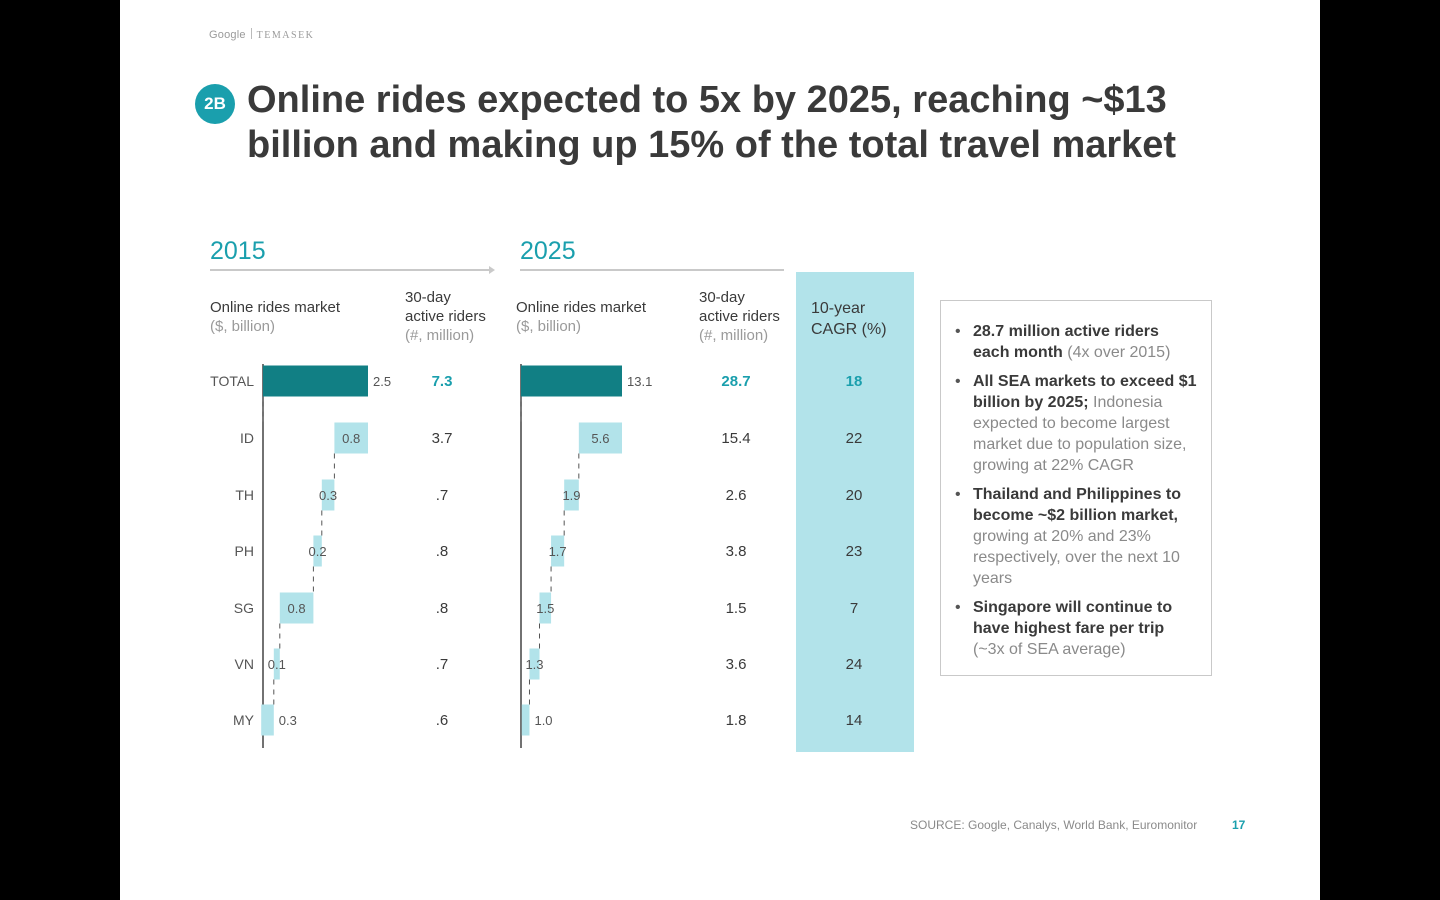 The height and width of the screenshot is (900, 1440). Describe the element at coordinates (735, 381) in the screenshot. I see `chart-2025-riders-total: 28.7` at that location.